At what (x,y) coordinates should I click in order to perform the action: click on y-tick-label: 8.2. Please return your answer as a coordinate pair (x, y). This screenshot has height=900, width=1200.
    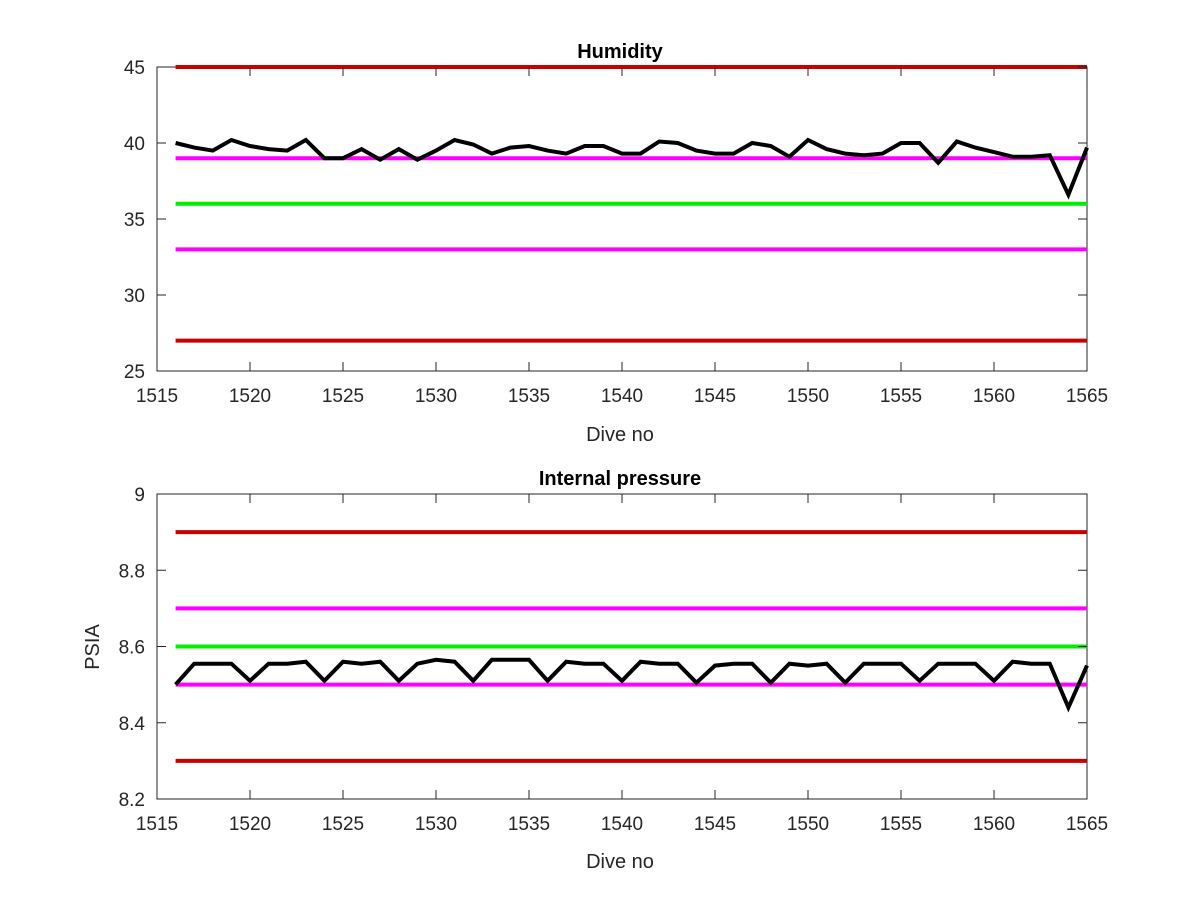
    Looking at the image, I should click on (132, 800).